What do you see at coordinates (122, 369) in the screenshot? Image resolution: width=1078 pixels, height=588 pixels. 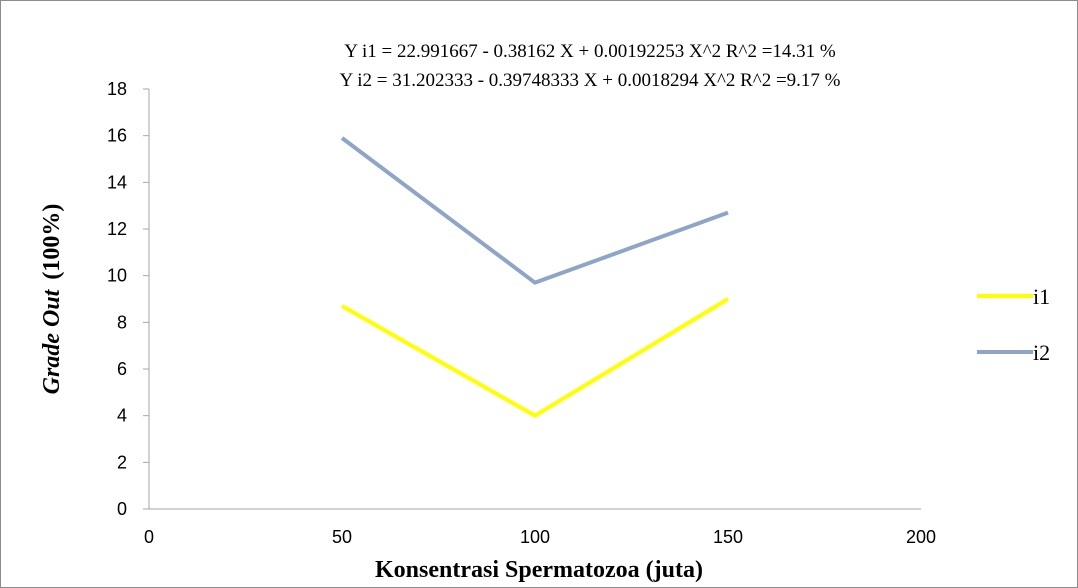 I see `y-tick-label: 6` at bounding box center [122, 369].